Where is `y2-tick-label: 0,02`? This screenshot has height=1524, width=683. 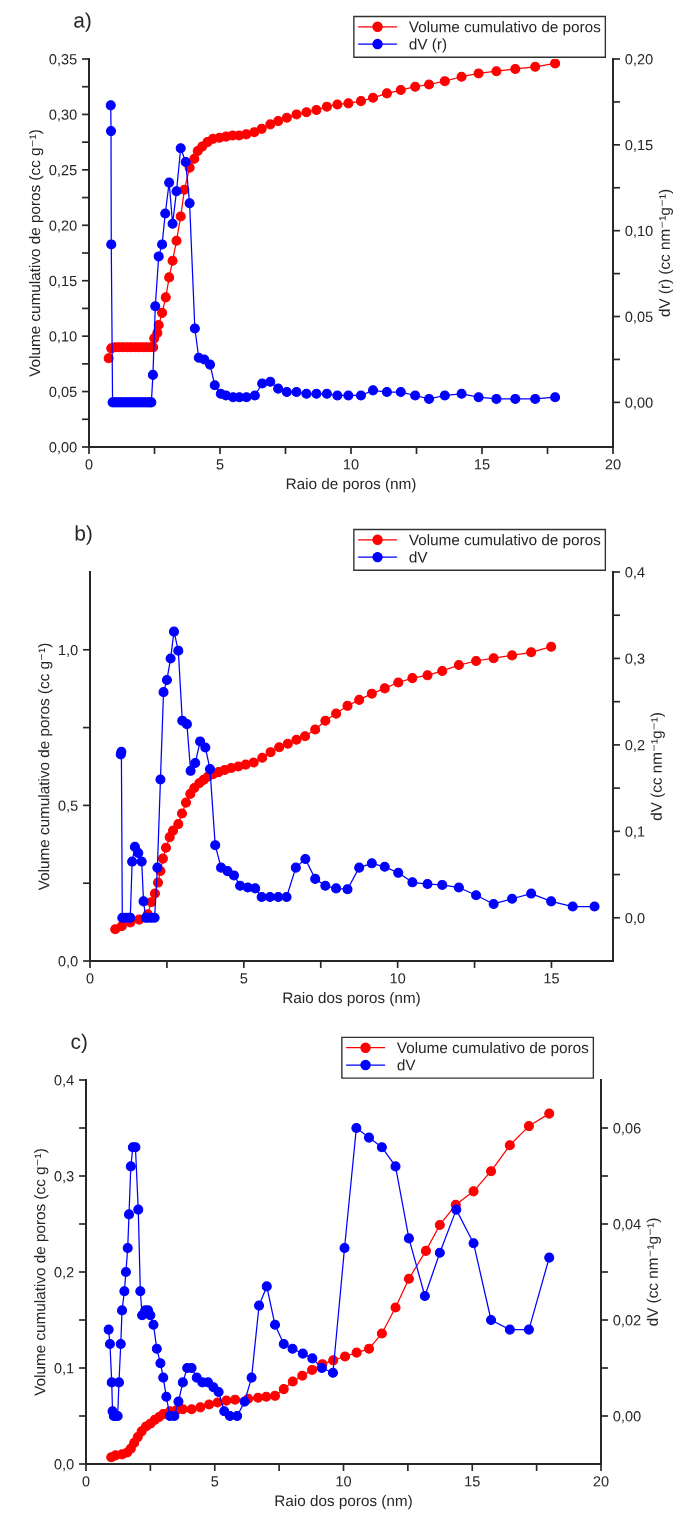 y2-tick-label: 0,02 is located at coordinates (627, 1321).